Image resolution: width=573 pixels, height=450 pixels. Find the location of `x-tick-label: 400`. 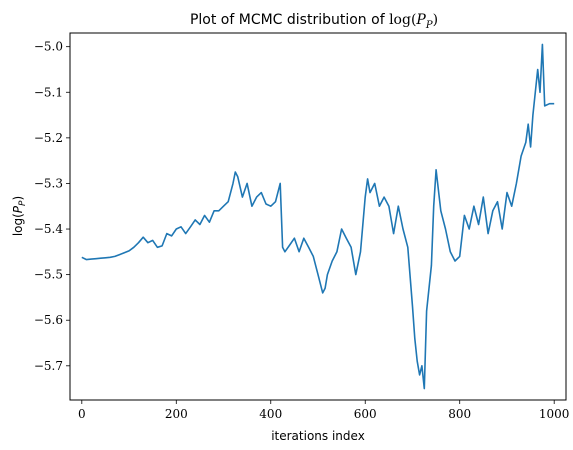

x-tick-label: 400 is located at coordinates (270, 414).